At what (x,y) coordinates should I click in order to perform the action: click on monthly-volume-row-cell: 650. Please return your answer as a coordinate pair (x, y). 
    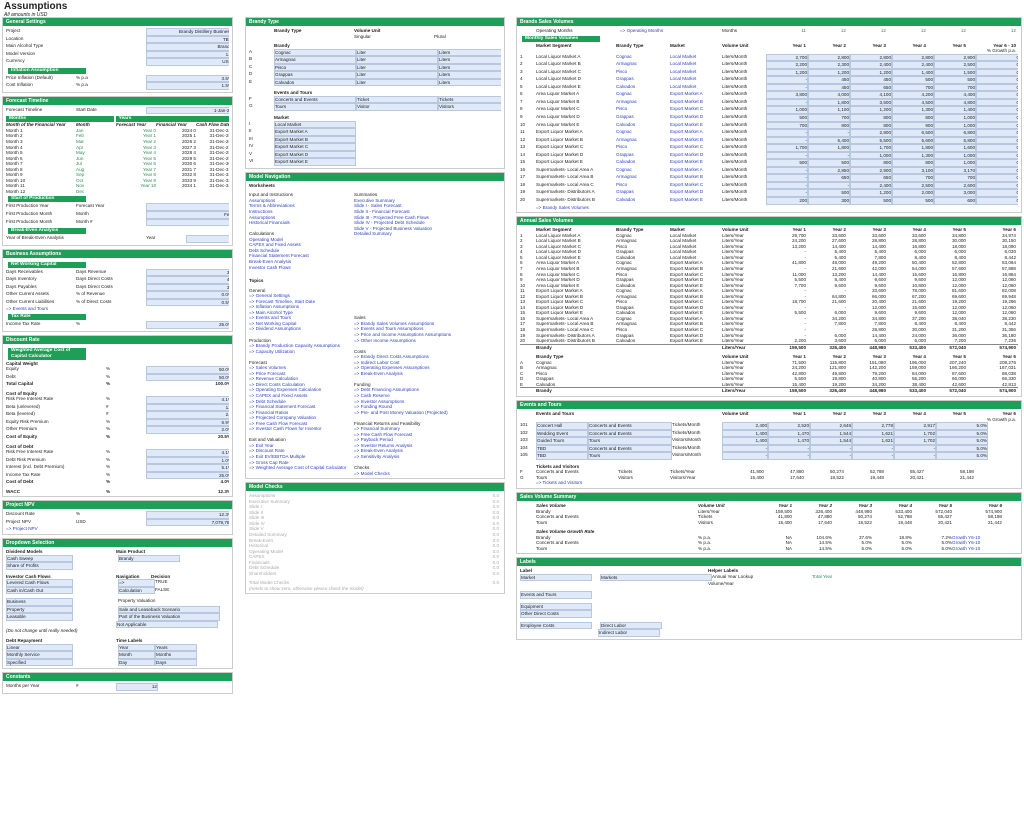
    Looking at the image, I should click on (829, 178).